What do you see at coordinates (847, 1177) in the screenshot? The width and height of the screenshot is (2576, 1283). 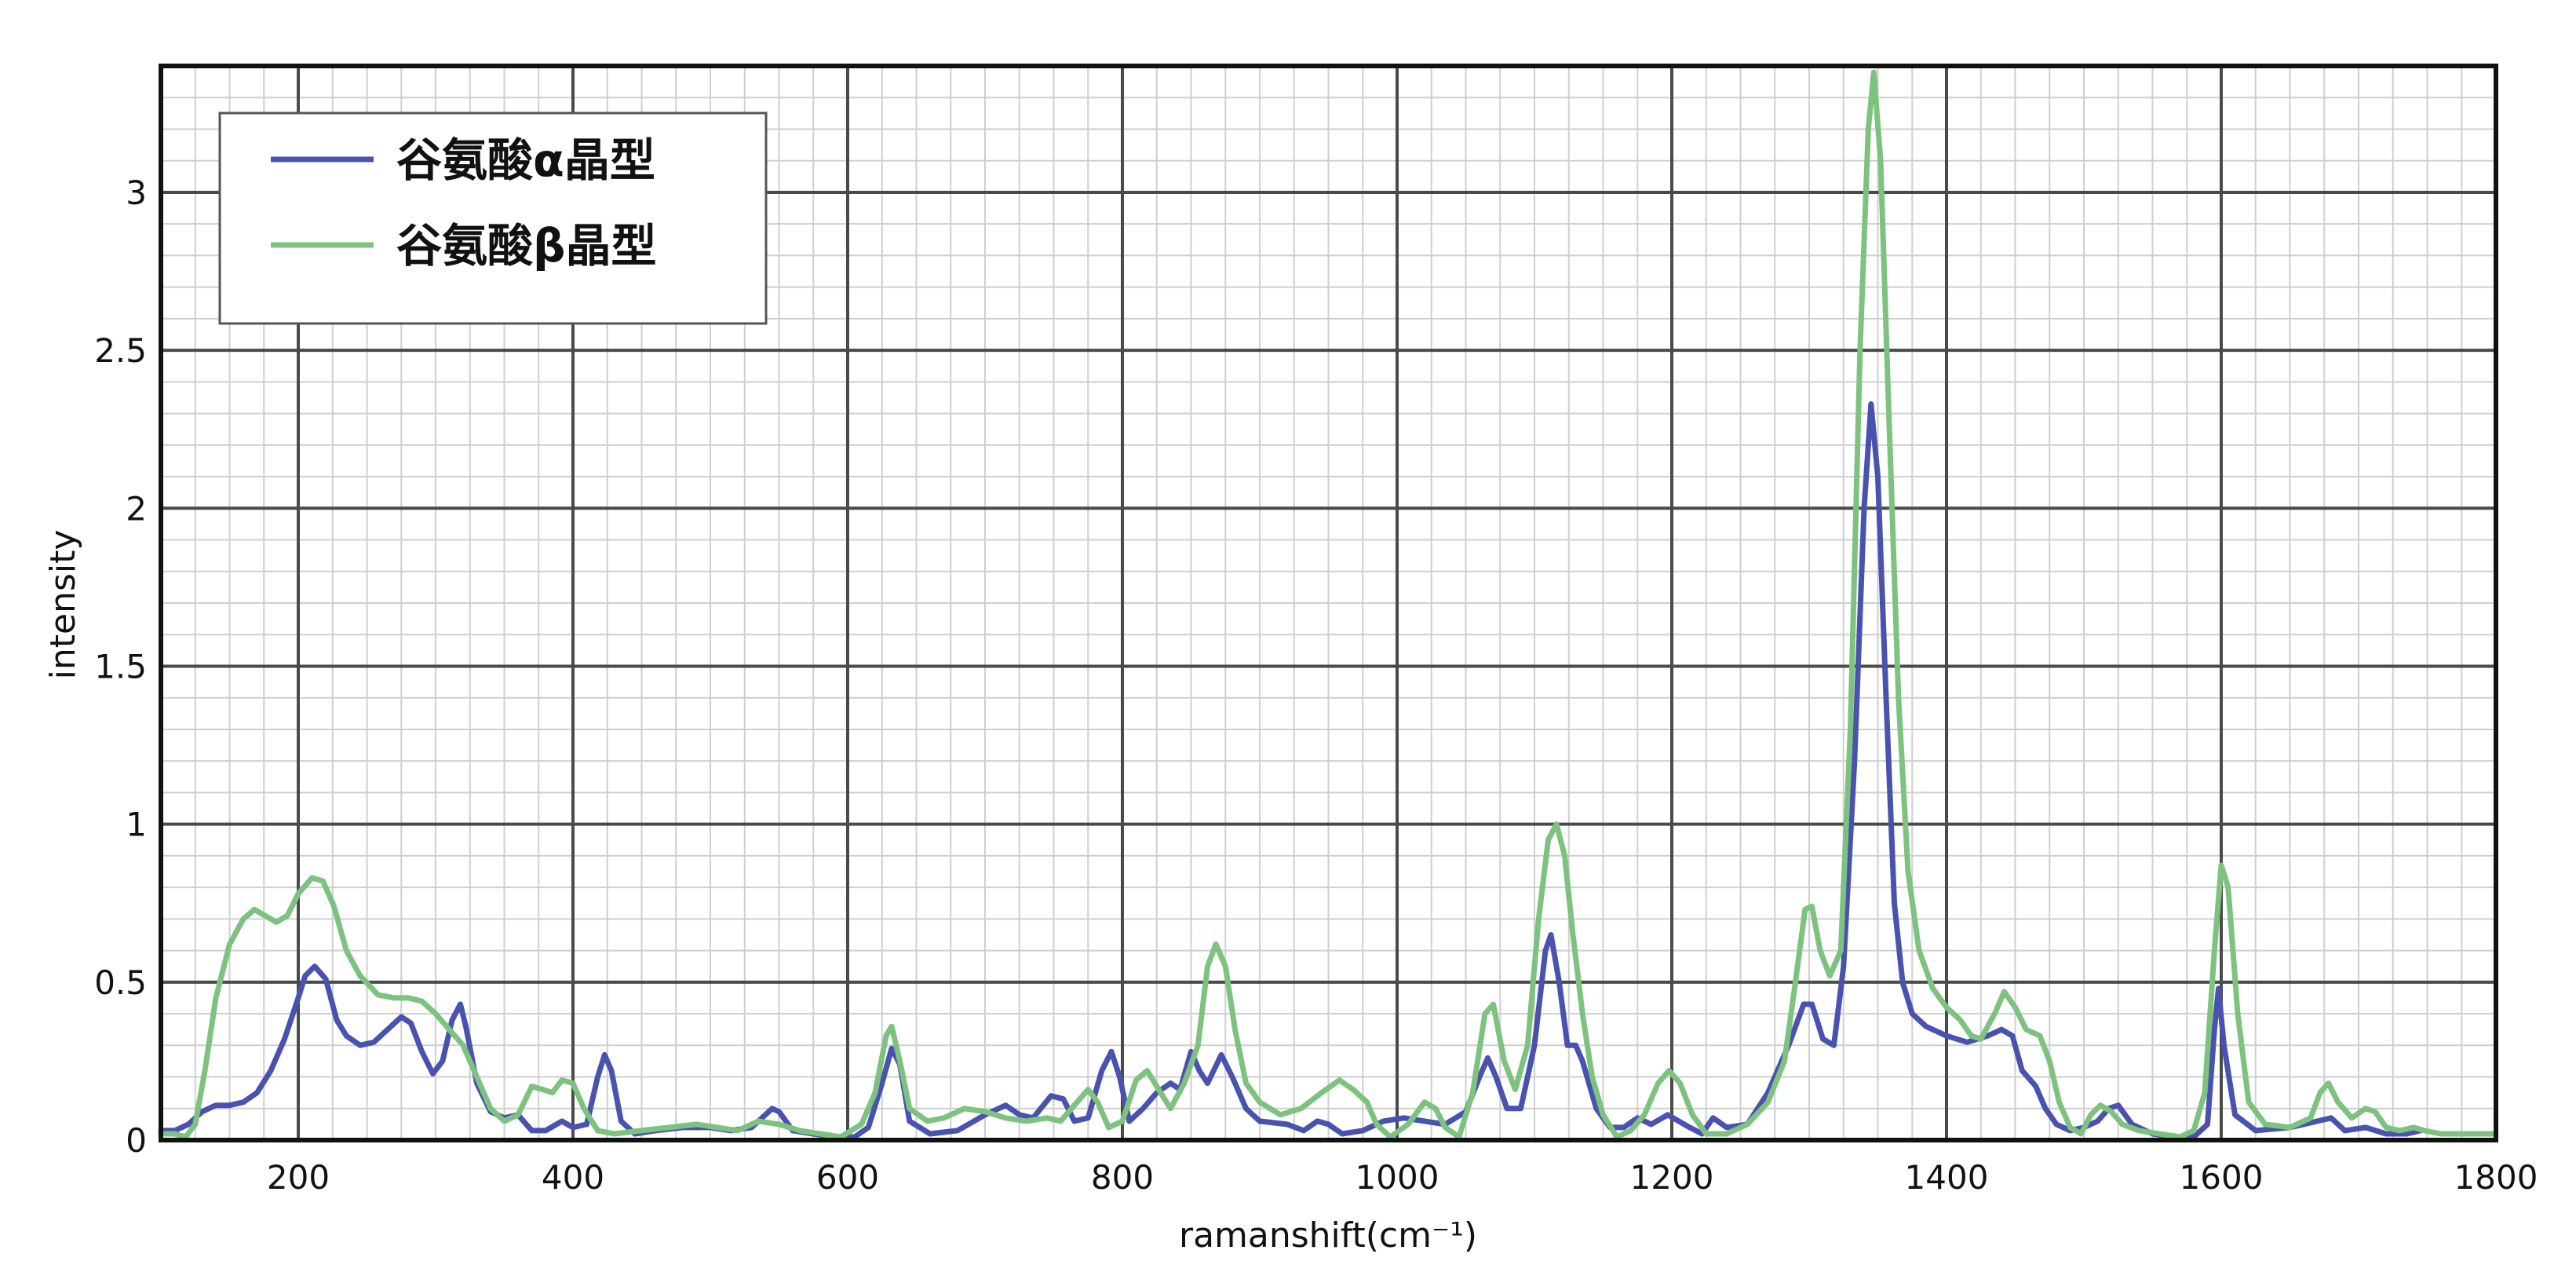 I see `x-tick-label: 600` at bounding box center [847, 1177].